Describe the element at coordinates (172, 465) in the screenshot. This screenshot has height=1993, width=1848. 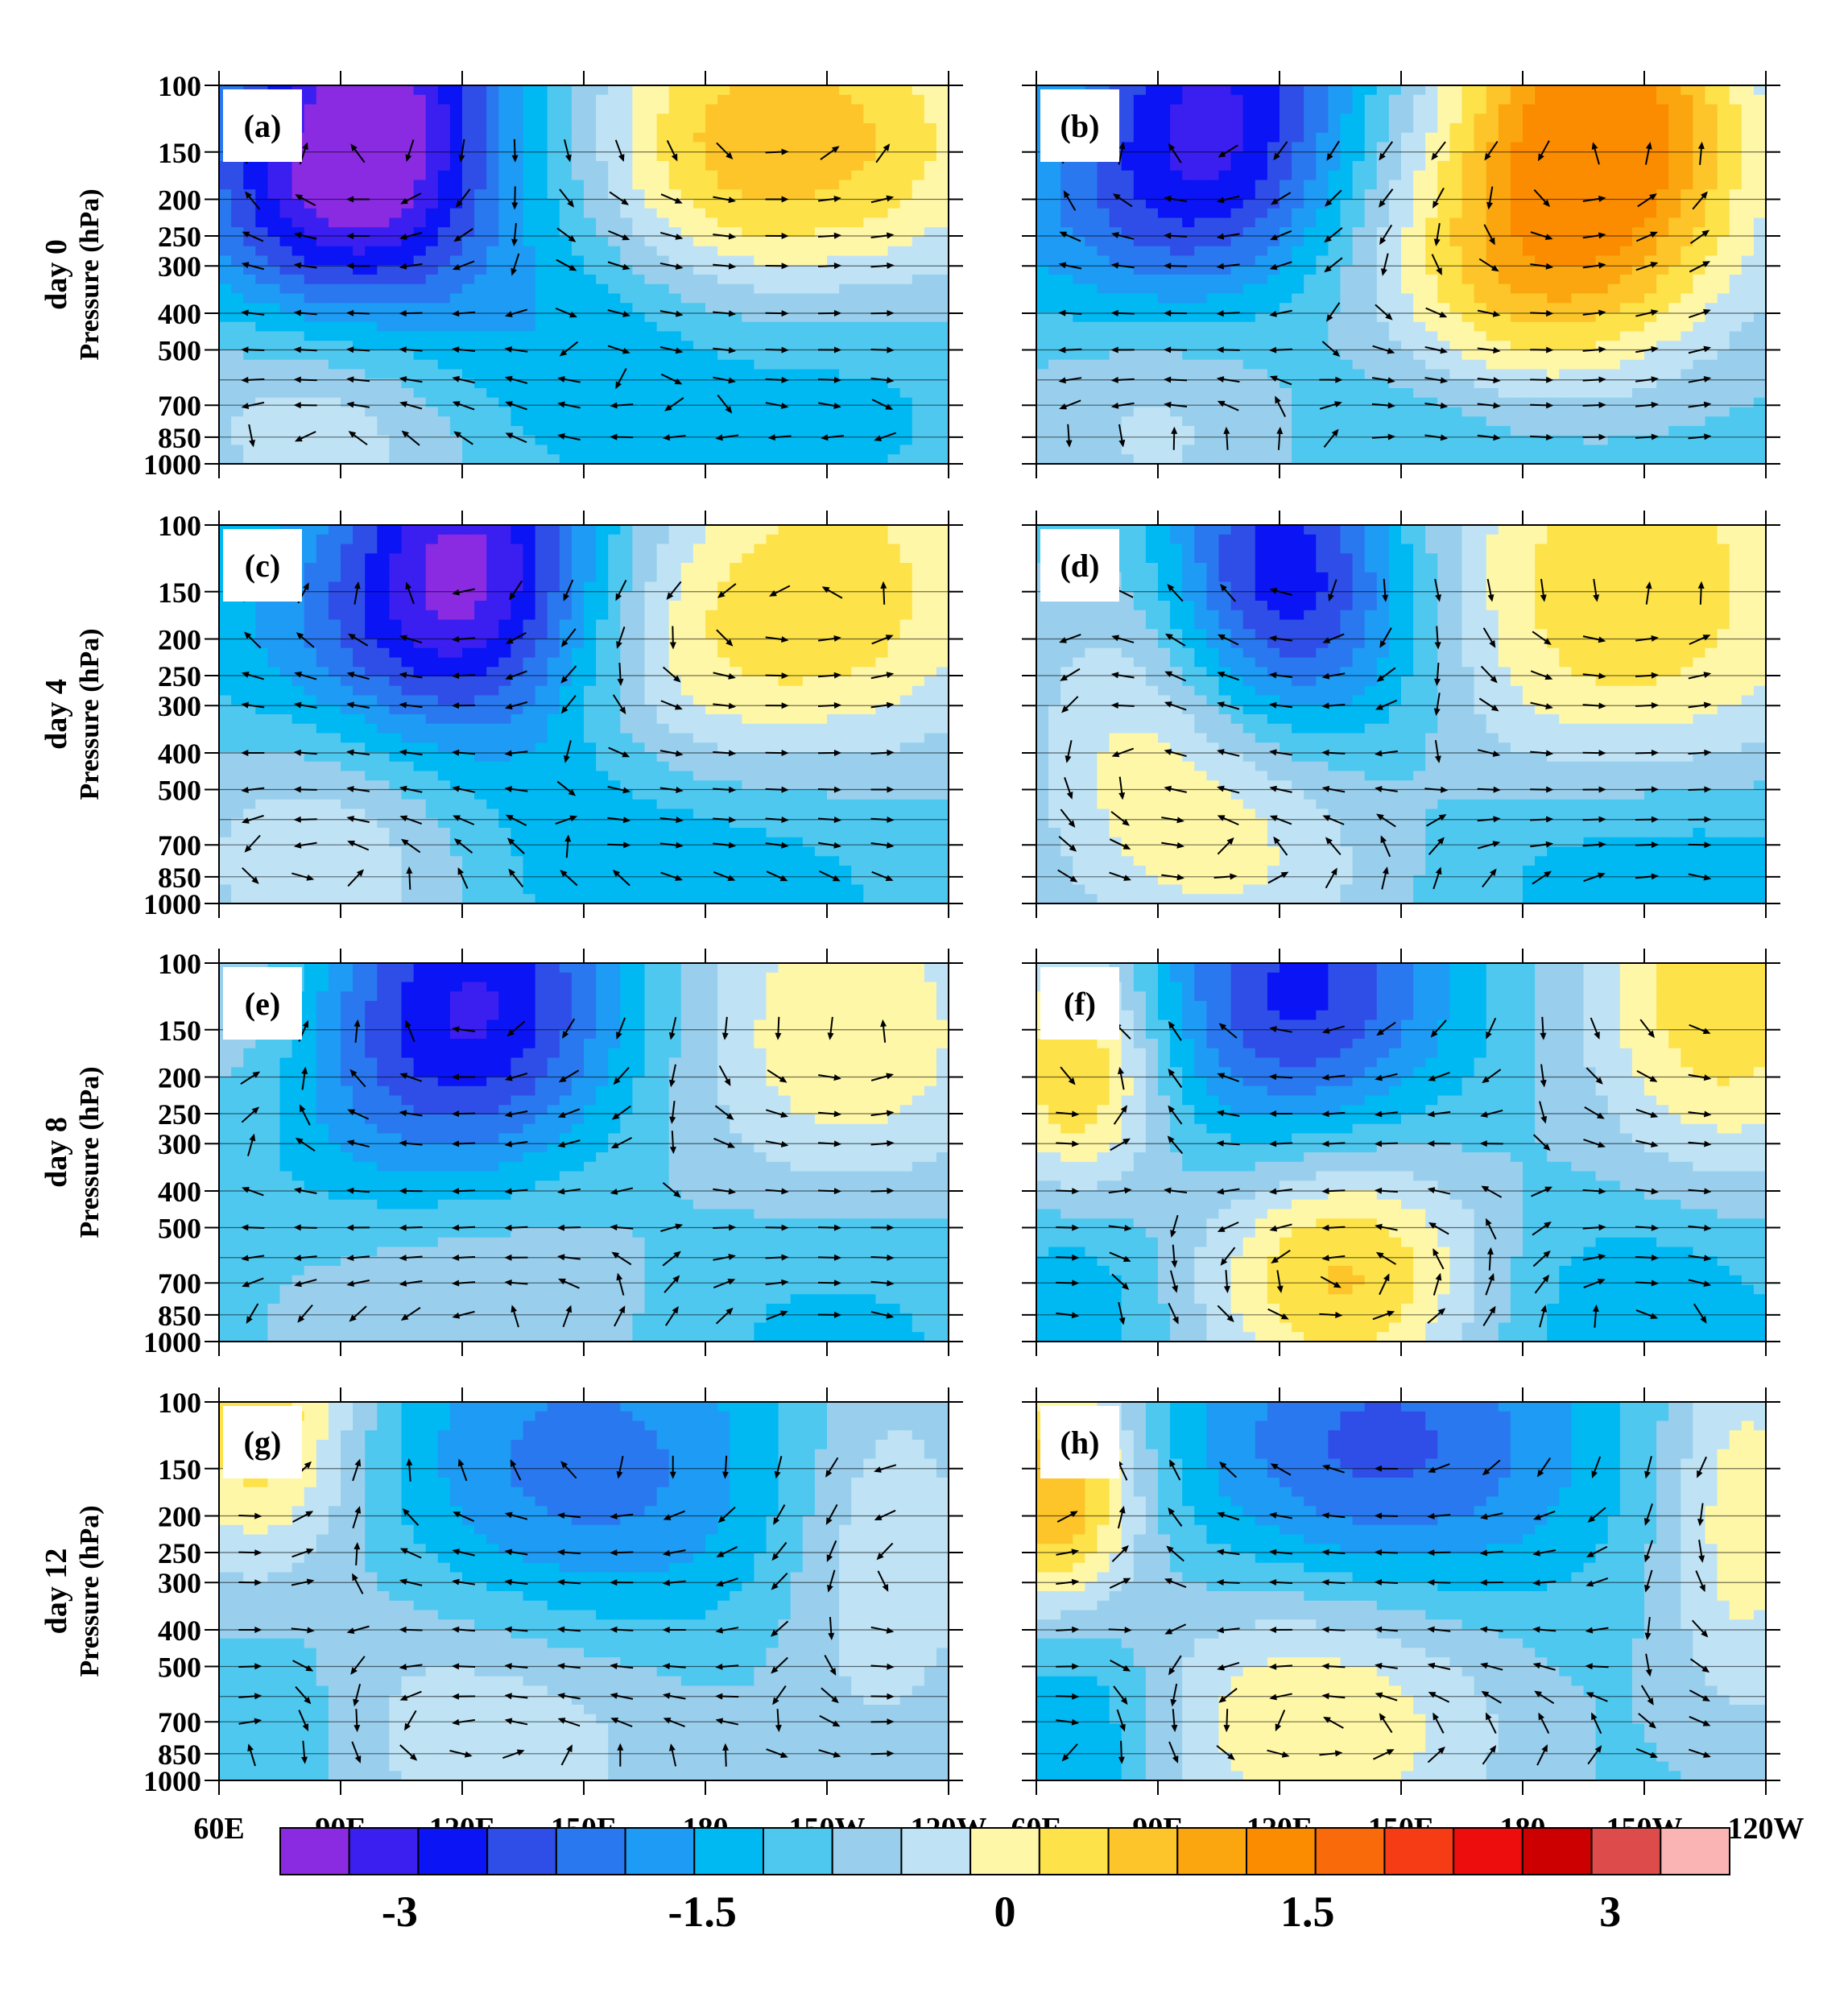
I see `y-tick-label: 1000` at that location.